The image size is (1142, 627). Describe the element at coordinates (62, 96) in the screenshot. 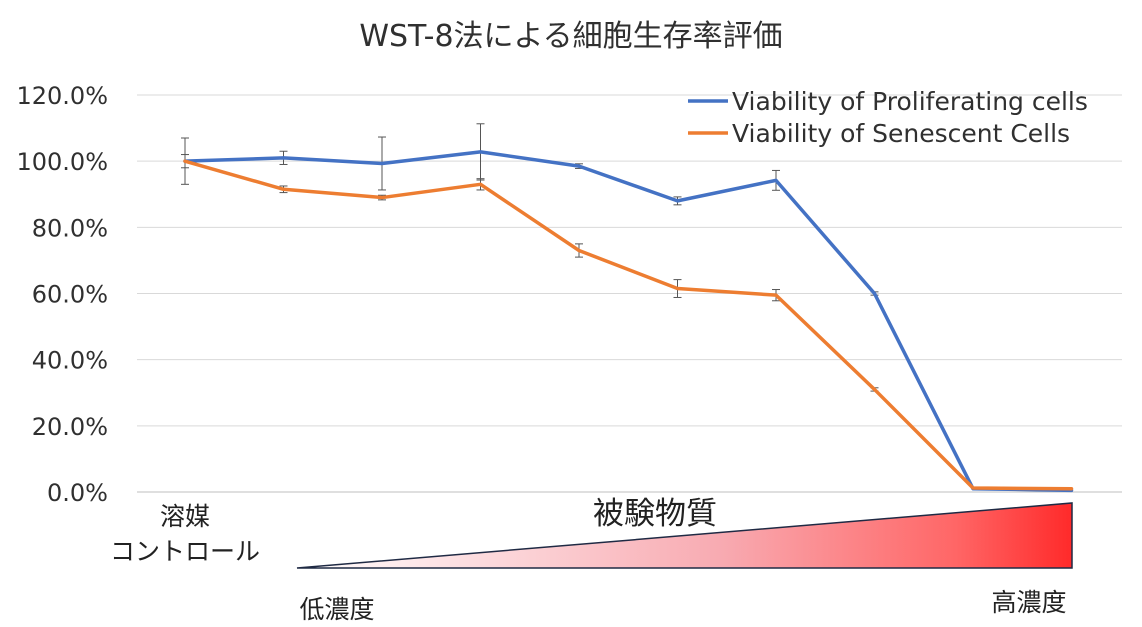

I see `y-tick-label: 120.0%` at that location.